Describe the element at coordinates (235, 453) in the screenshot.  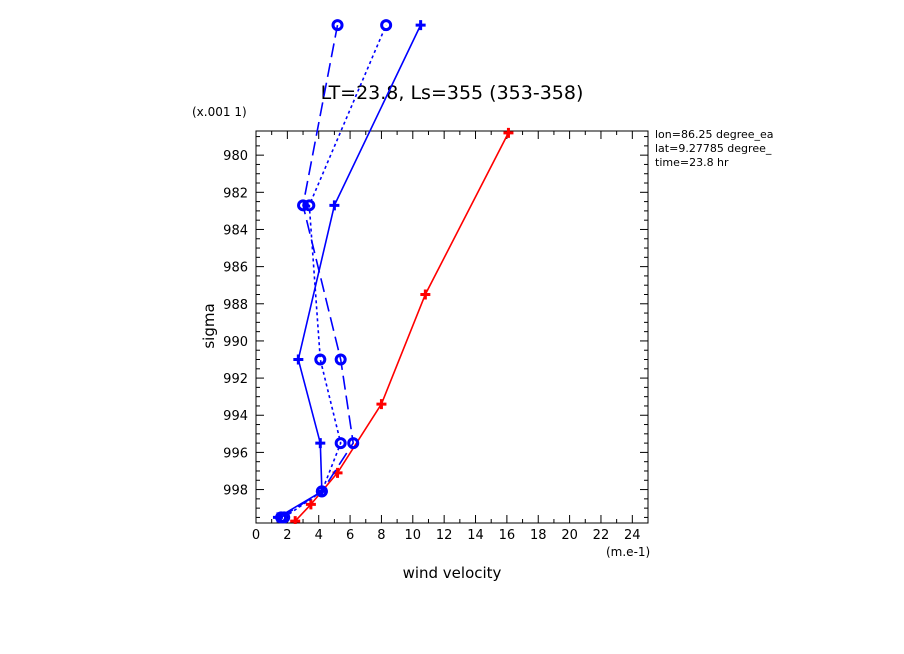
I see `y-tick-label: 996` at that location.